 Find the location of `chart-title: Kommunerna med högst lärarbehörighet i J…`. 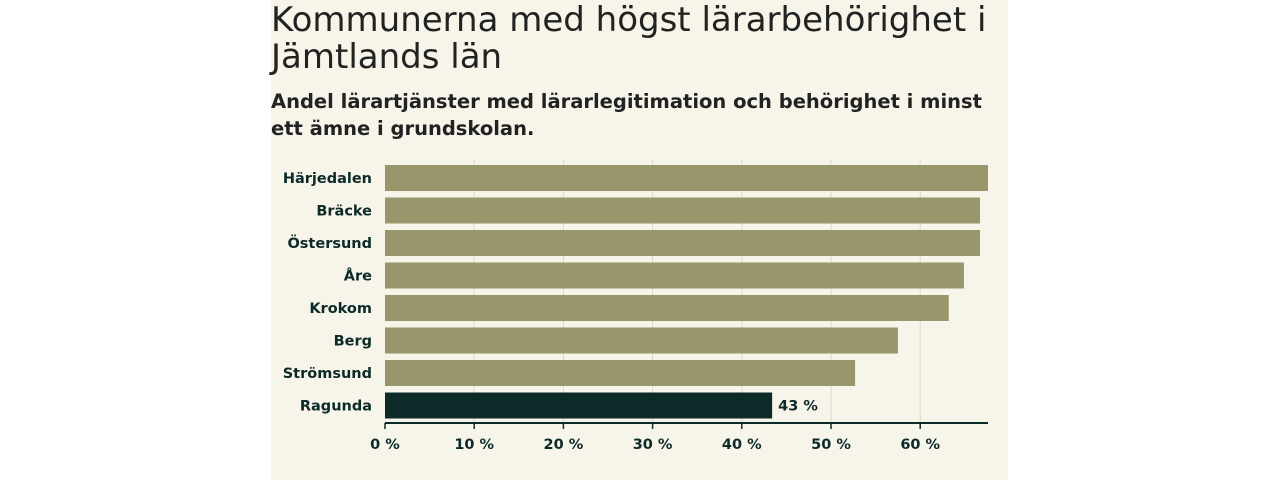

chart-title: Kommunerna med högst lärarbehörighet i J… is located at coordinates (629, 38).